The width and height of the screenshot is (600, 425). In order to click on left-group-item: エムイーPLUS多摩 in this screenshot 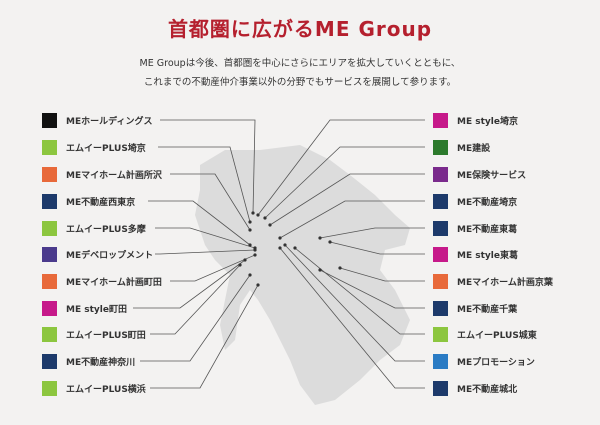, I will do `click(94, 228)`.